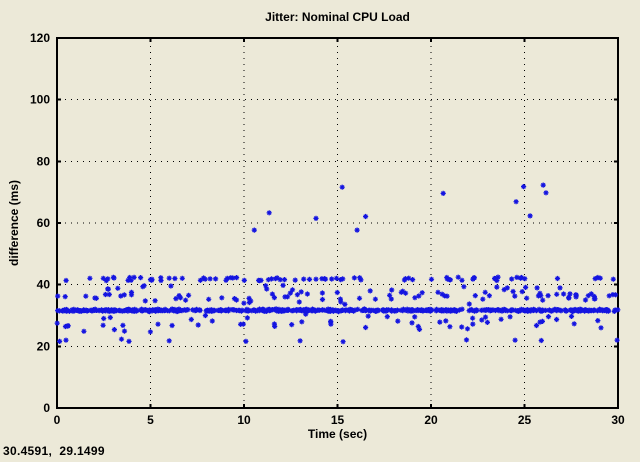 The height and width of the screenshot is (462, 640). Describe the element at coordinates (337, 434) in the screenshot. I see `x-axis-label: Time (sec)` at that location.